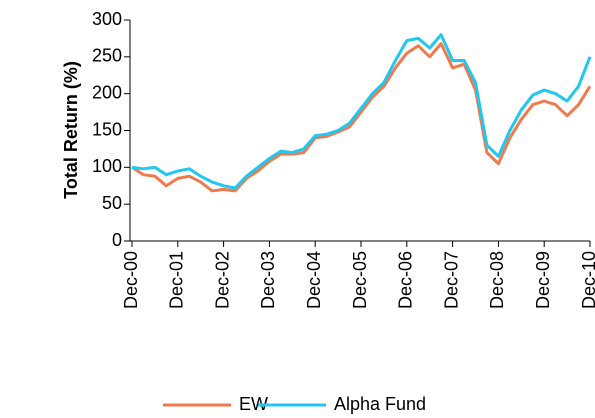 This screenshot has width=595, height=418. What do you see at coordinates (543, 280) in the screenshot?
I see `x-tick-label: Dec-09` at bounding box center [543, 280].